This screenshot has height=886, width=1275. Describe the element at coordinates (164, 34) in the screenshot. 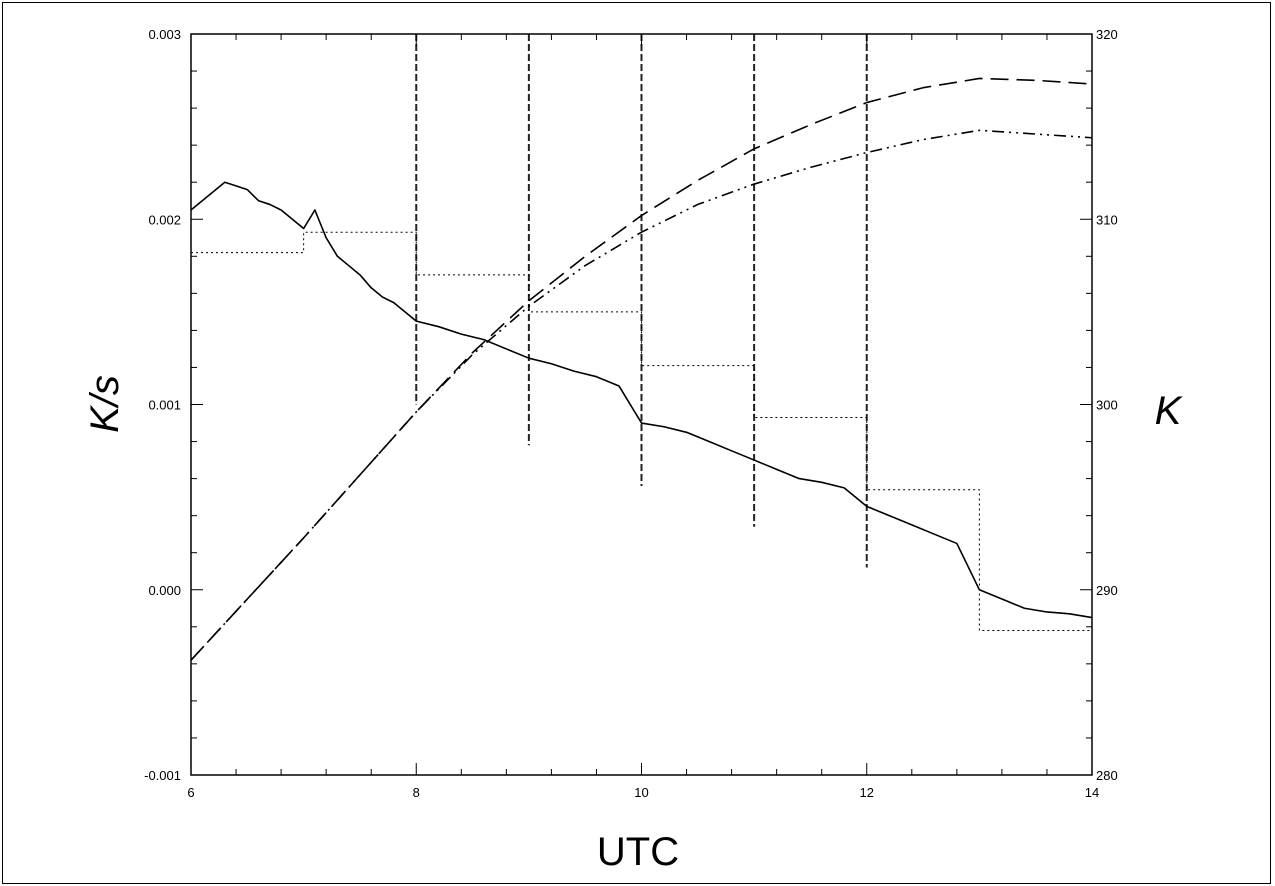

I see `y-tick-label: 0.003` at that location.